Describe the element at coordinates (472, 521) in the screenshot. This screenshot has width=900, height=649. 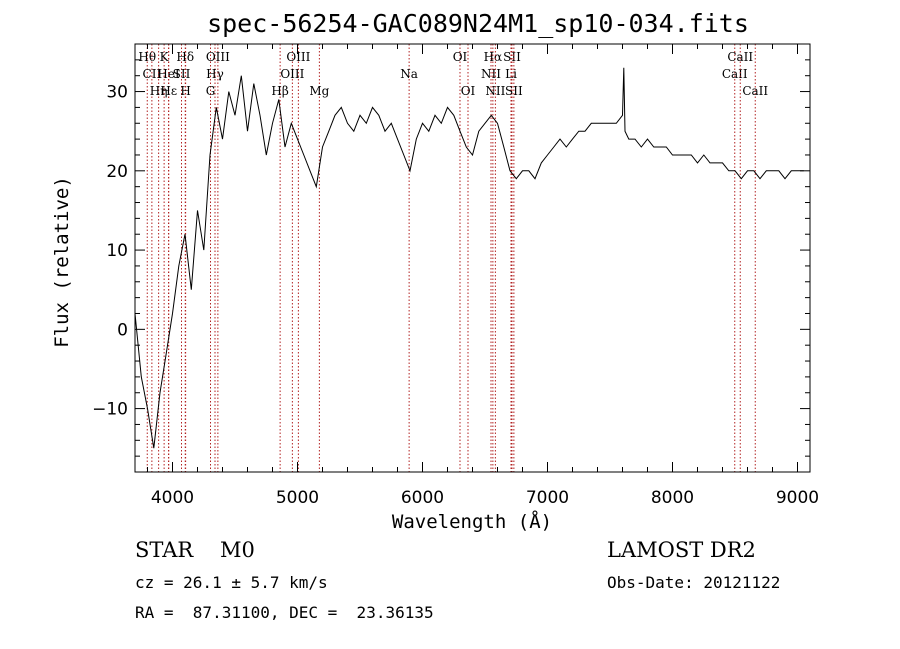
I see `x-axis-label: Wavelength (Å)` at that location.